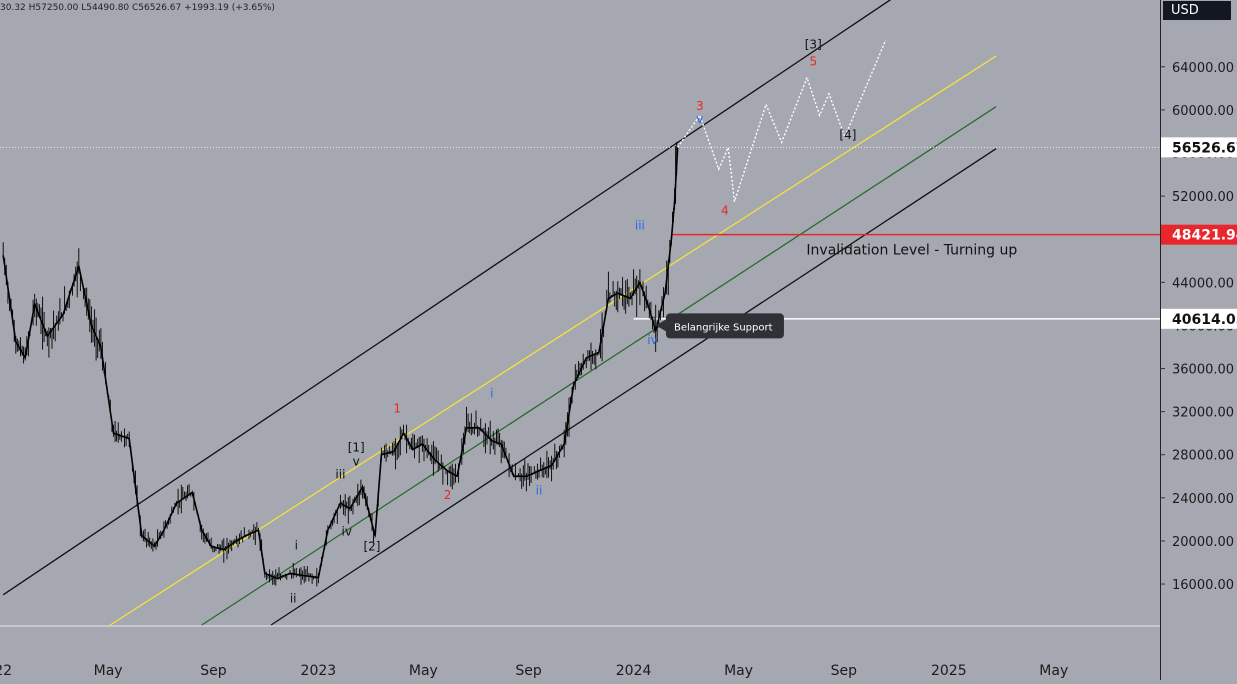 The width and height of the screenshot is (1237, 684). I want to click on wave-label-7: 1, so click(397, 409).